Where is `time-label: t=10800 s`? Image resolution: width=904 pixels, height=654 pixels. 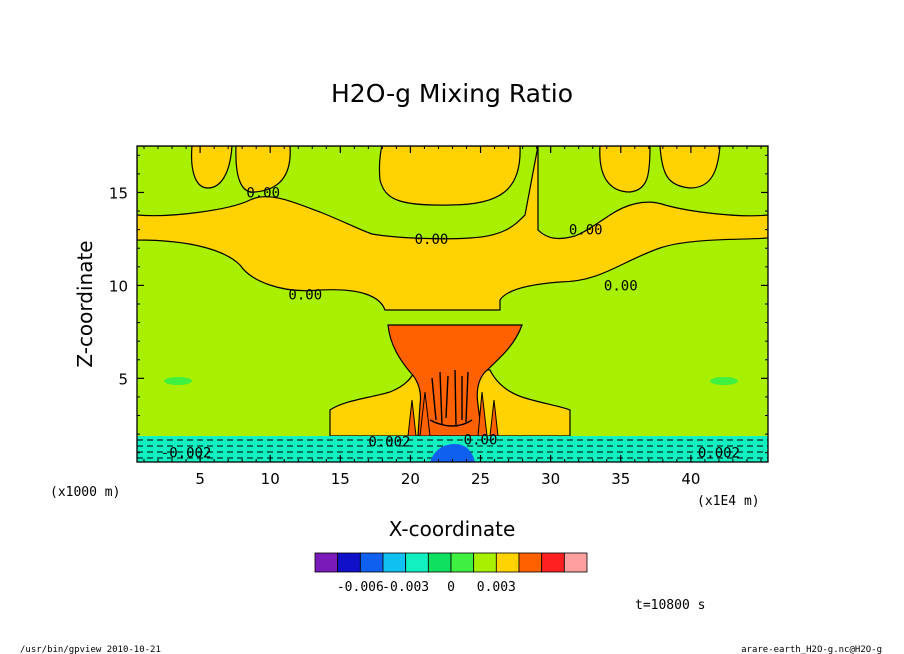 time-label: t=10800 s is located at coordinates (670, 605).